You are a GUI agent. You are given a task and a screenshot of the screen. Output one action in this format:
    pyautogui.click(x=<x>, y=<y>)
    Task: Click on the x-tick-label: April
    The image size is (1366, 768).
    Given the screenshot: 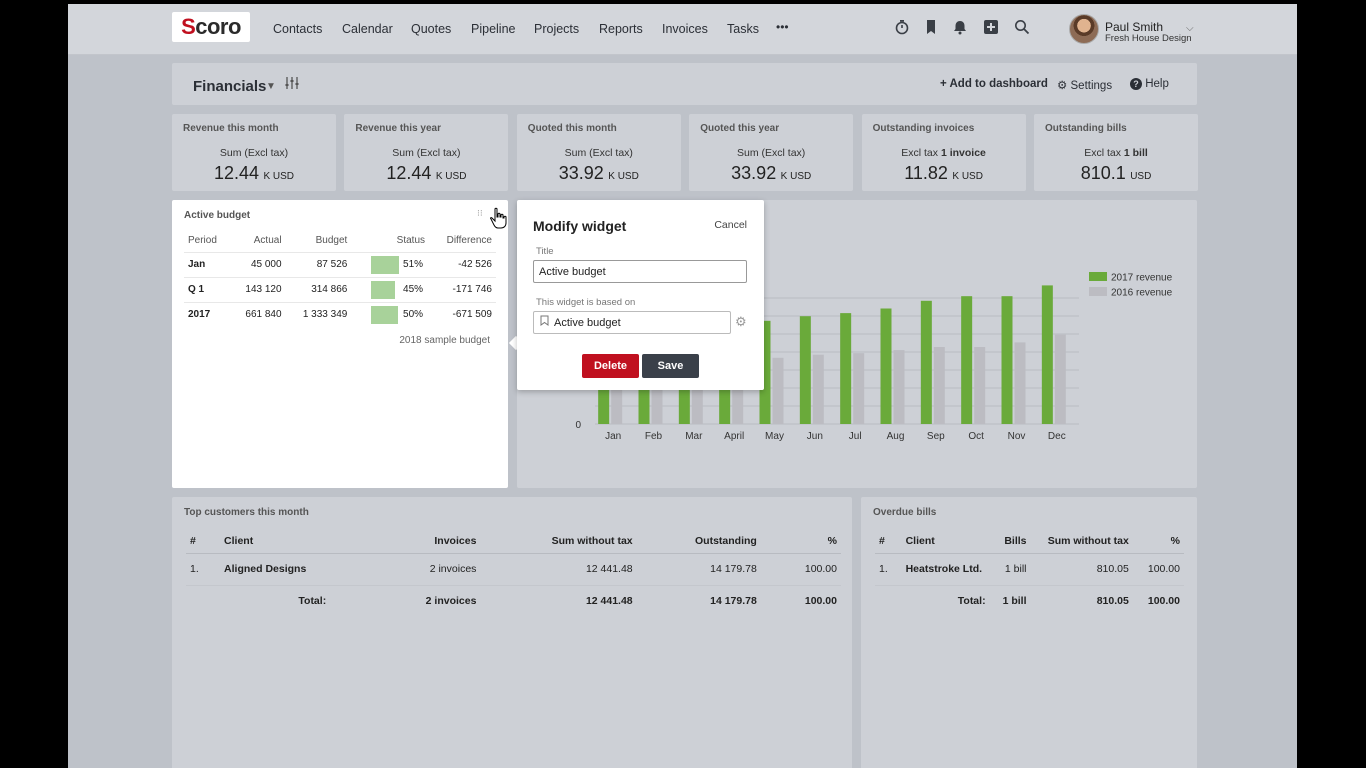 What is the action you would take?
    pyautogui.click(x=734, y=436)
    